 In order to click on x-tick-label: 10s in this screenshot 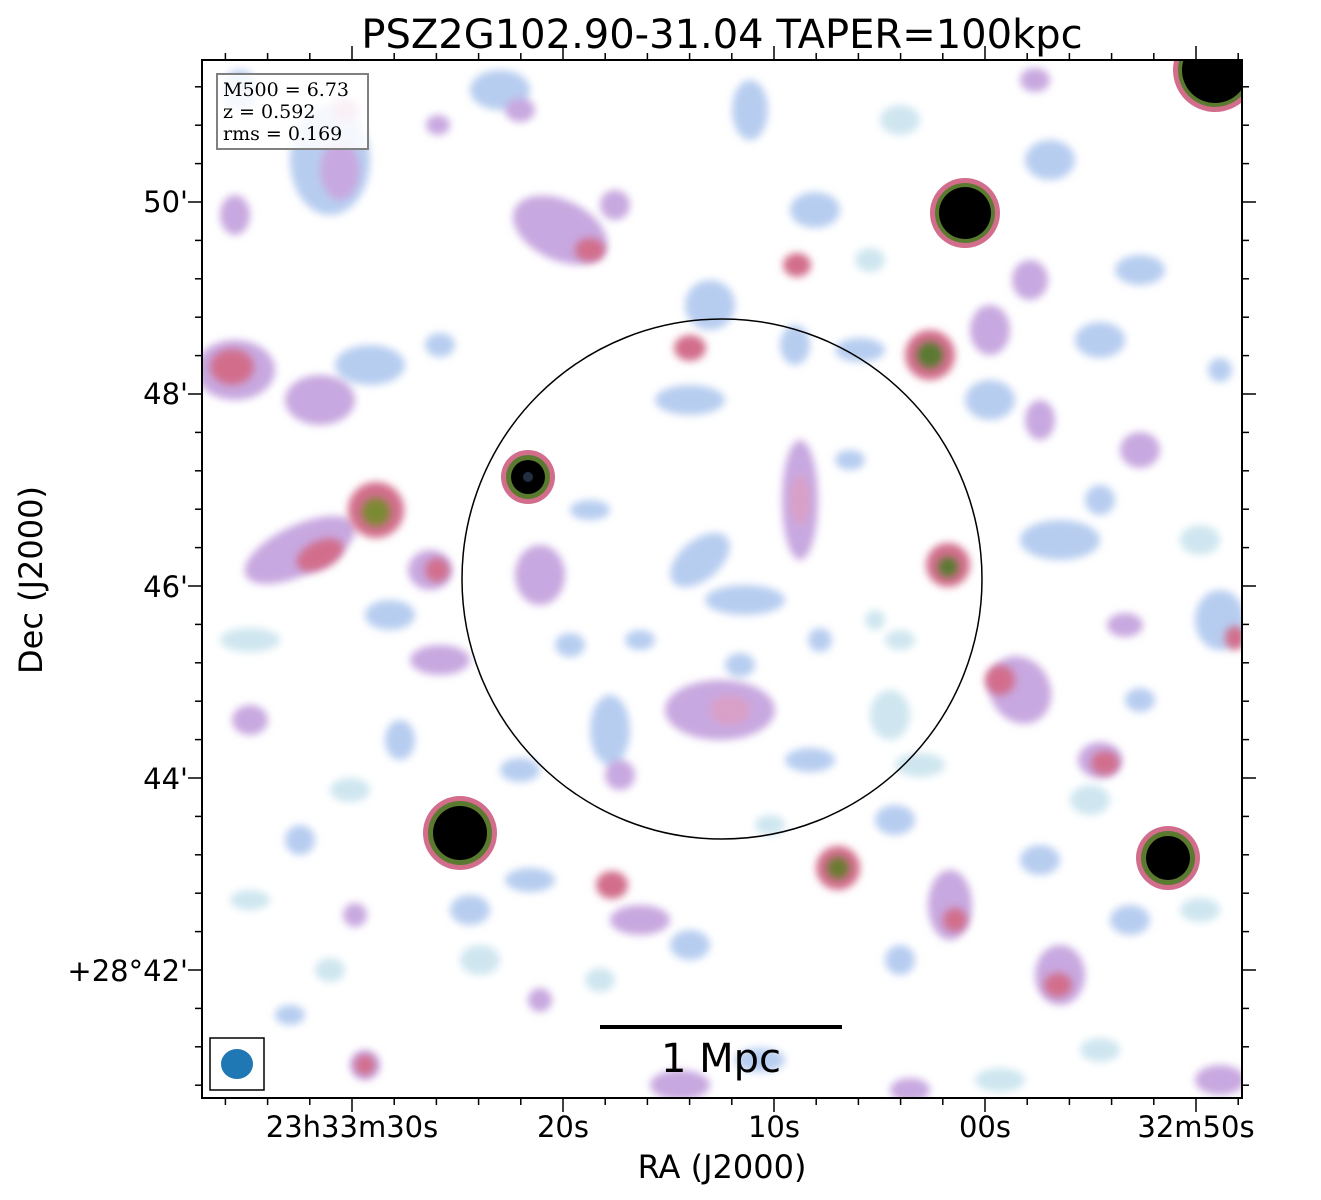, I will do `click(774, 1127)`.